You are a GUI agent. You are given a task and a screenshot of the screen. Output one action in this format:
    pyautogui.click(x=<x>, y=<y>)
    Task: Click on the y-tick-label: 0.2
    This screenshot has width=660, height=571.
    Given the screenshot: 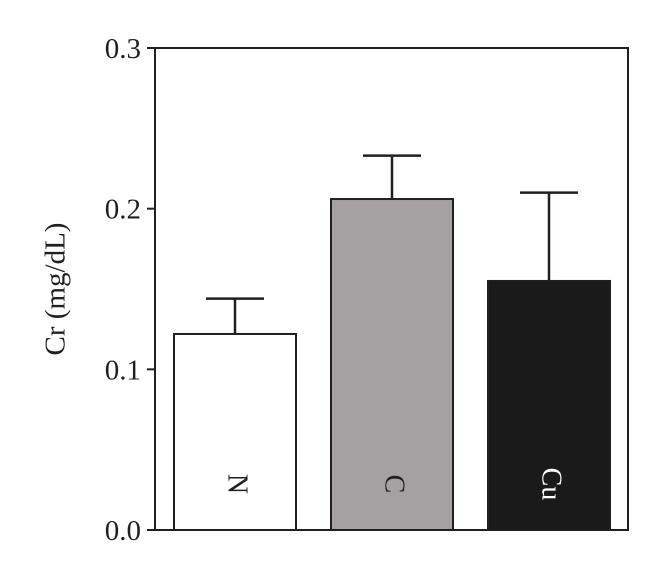 What is the action you would take?
    pyautogui.click(x=123, y=210)
    